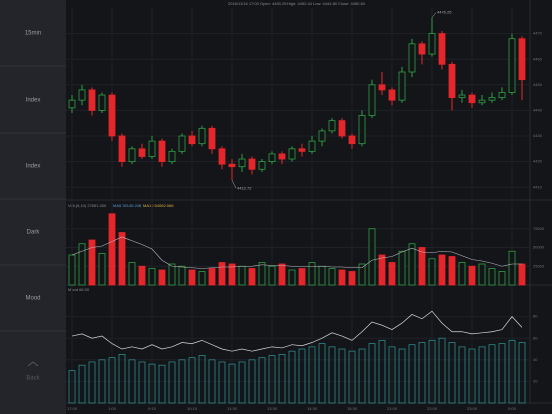 Image resolution: width=552 pixels, height=414 pixels. What do you see at coordinates (297, 331) in the screenshot?
I see `mood-line` at bounding box center [297, 331].